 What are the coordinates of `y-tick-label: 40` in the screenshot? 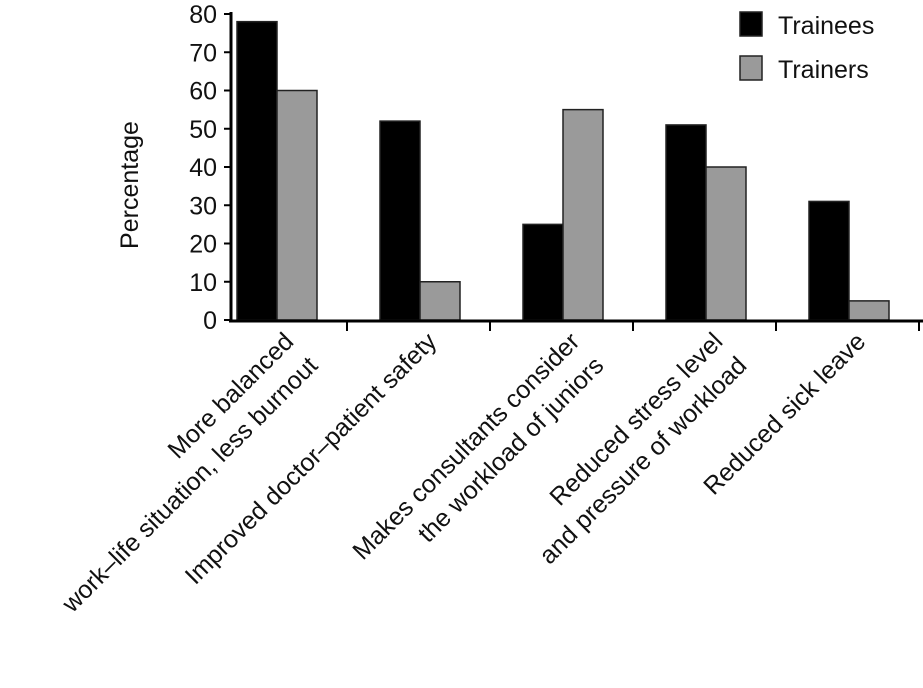 It's located at (203, 168).